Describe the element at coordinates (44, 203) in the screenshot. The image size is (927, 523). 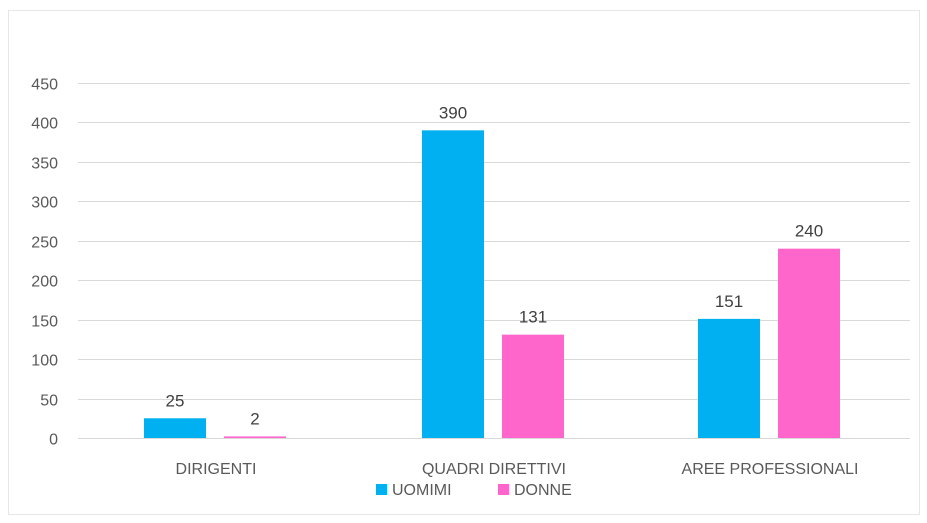
I see `y-tick-label-300: 300` at that location.